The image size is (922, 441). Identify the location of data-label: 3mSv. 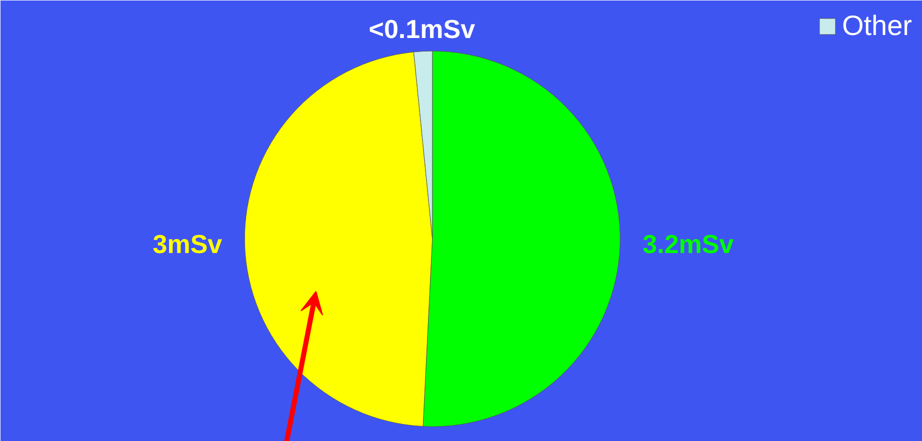
(187, 244).